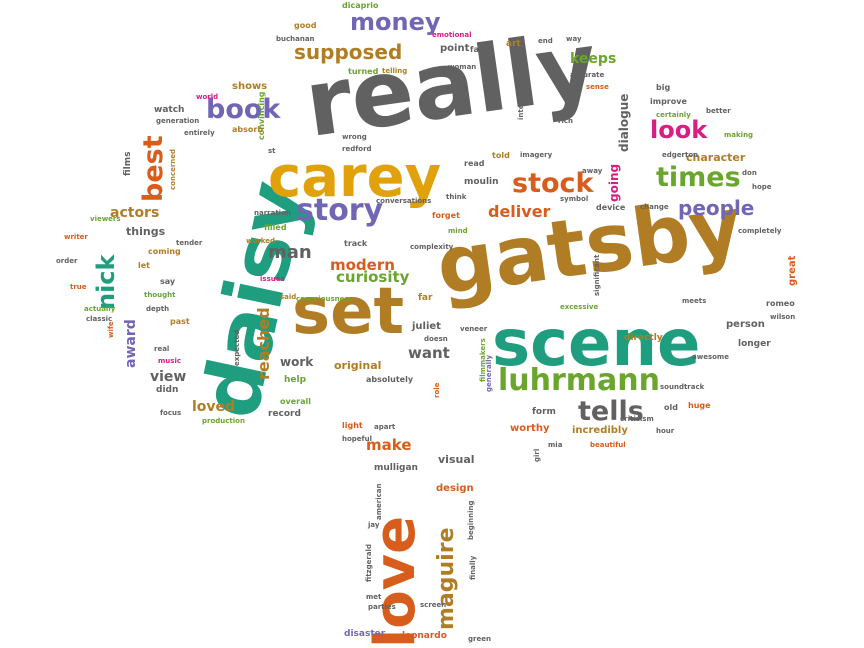 The height and width of the screenshot is (648, 864). Describe the element at coordinates (429, 353) in the screenshot. I see `word-want: want` at that location.